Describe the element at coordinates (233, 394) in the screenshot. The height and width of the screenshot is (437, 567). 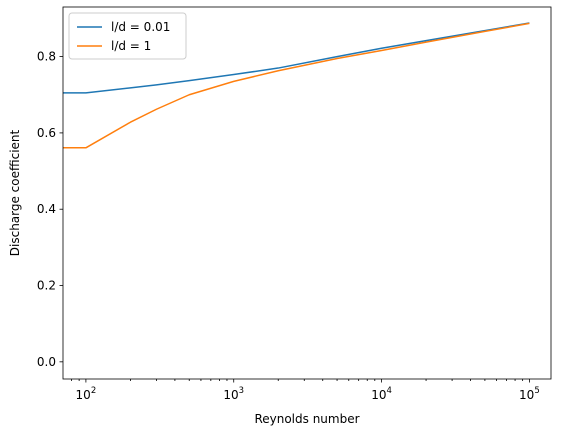
I see `x-tick-label-1: 10³` at that location.